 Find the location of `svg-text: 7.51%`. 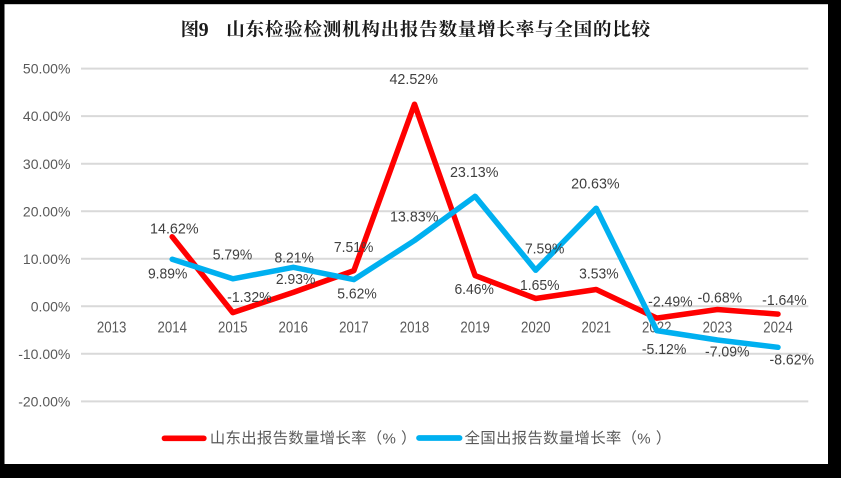

svg-text: 7.51% is located at coordinates (354, 247).